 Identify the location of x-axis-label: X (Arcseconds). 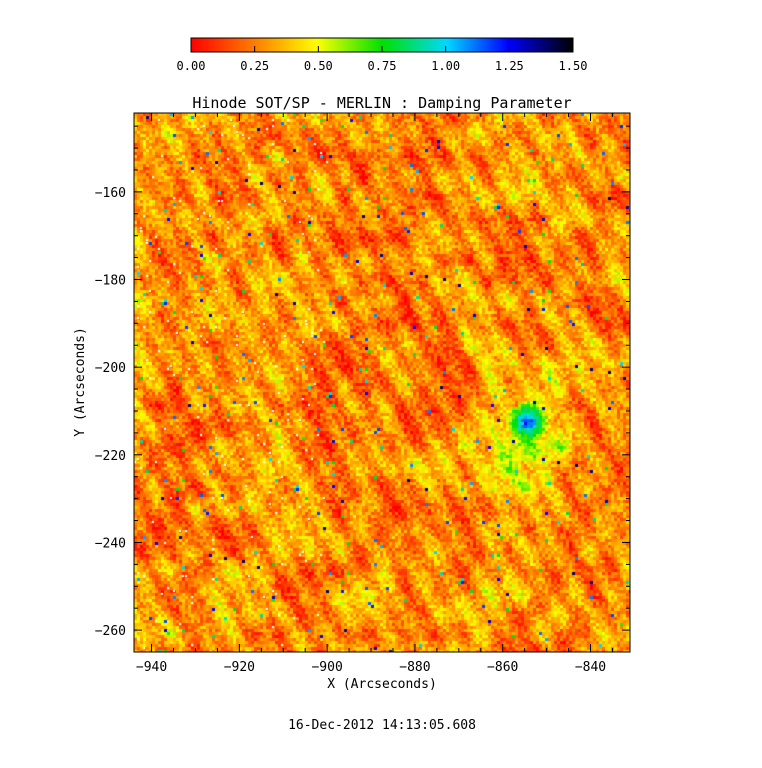
(382, 684).